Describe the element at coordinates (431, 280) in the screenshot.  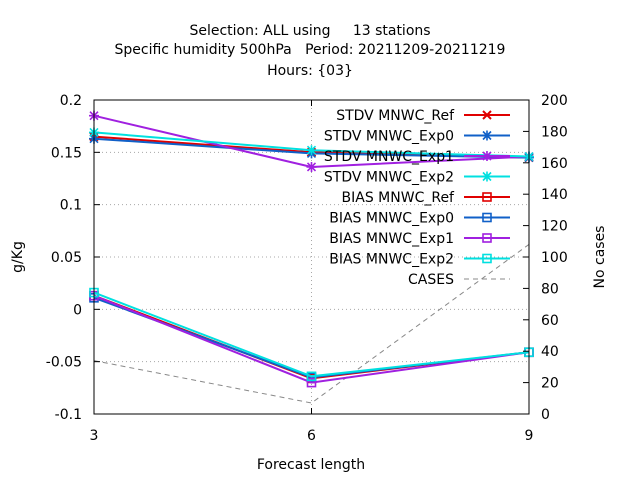
I see `legend-label: CASES` at that location.